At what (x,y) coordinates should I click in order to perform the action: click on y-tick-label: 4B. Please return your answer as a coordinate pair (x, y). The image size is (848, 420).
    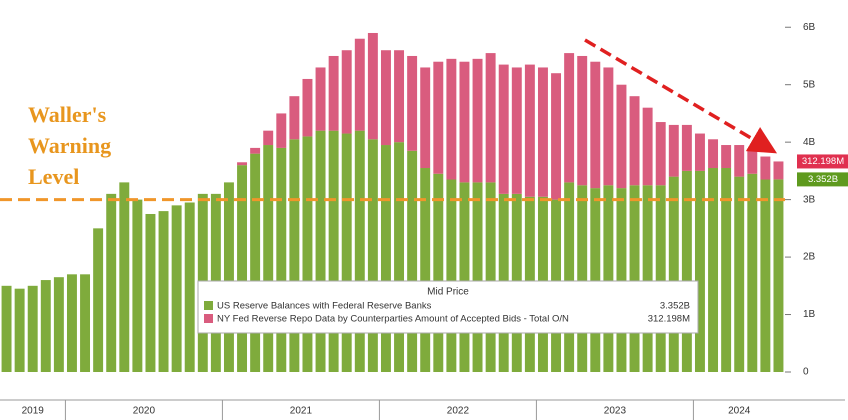
    Looking at the image, I should click on (809, 142).